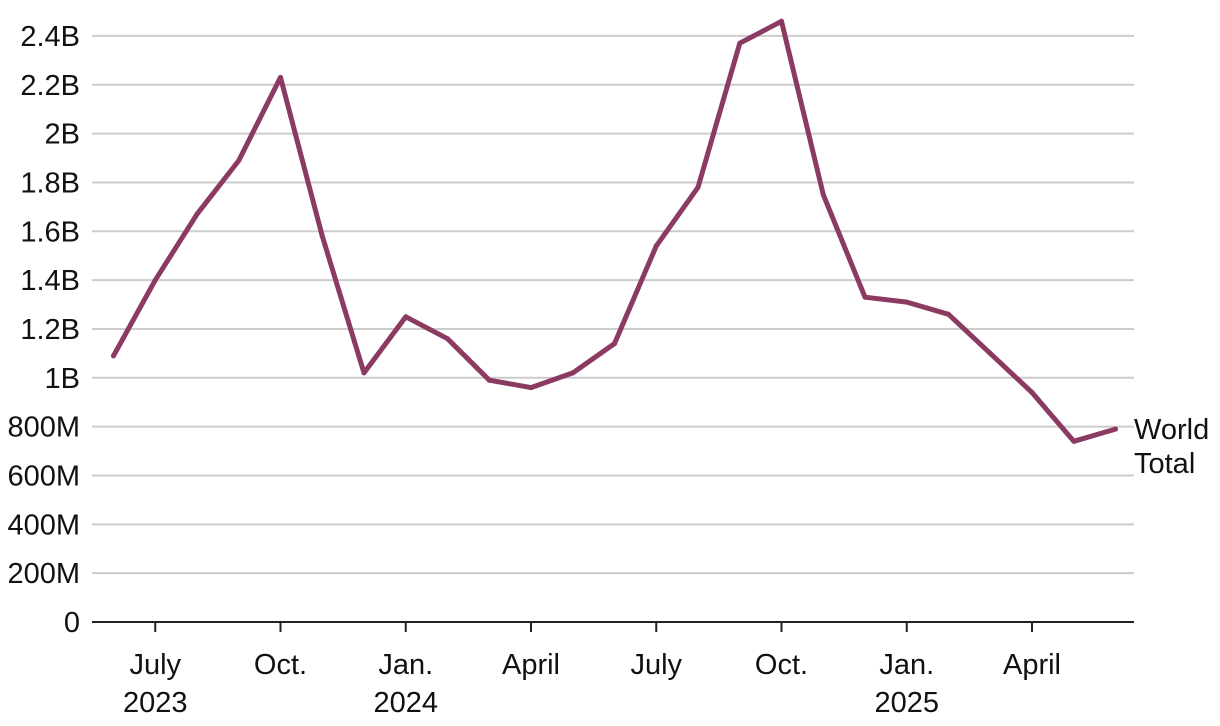  What do you see at coordinates (50, 330) in the screenshot?
I see `y-tick-label: 1.2B` at bounding box center [50, 330].